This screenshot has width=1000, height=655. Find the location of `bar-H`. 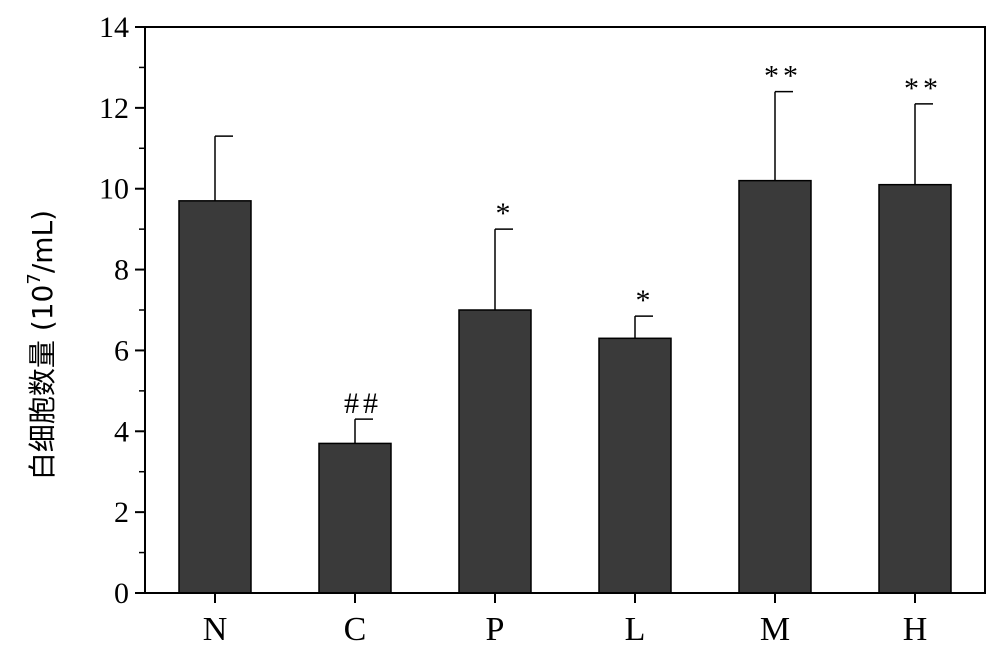

bar-H is located at coordinates (915, 389).